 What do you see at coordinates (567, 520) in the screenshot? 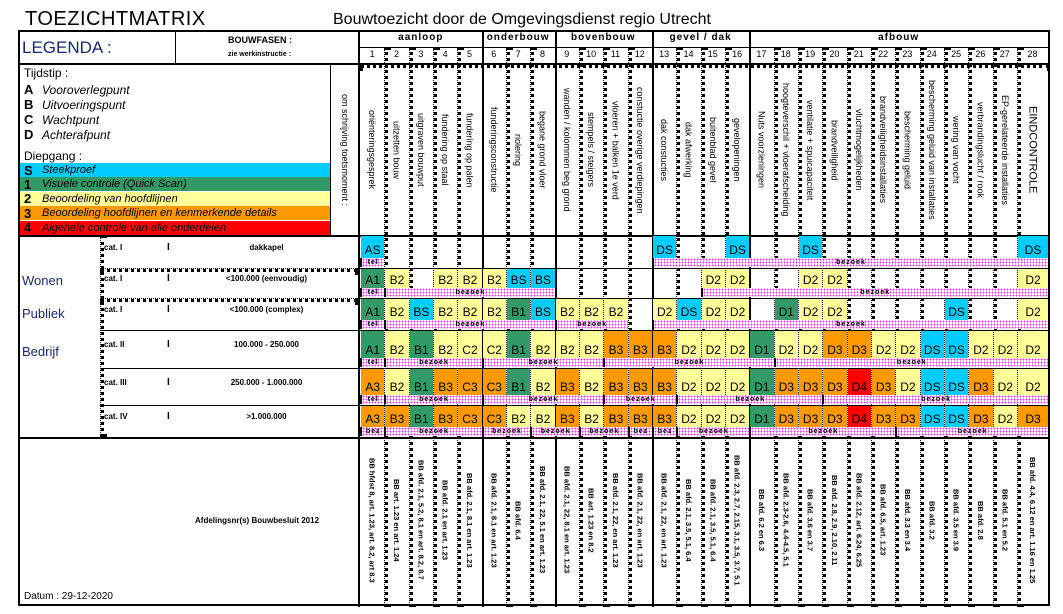
I see `column-article: BB afd. 2.1, 22, 8.1 en art. 1.23` at bounding box center [567, 520].